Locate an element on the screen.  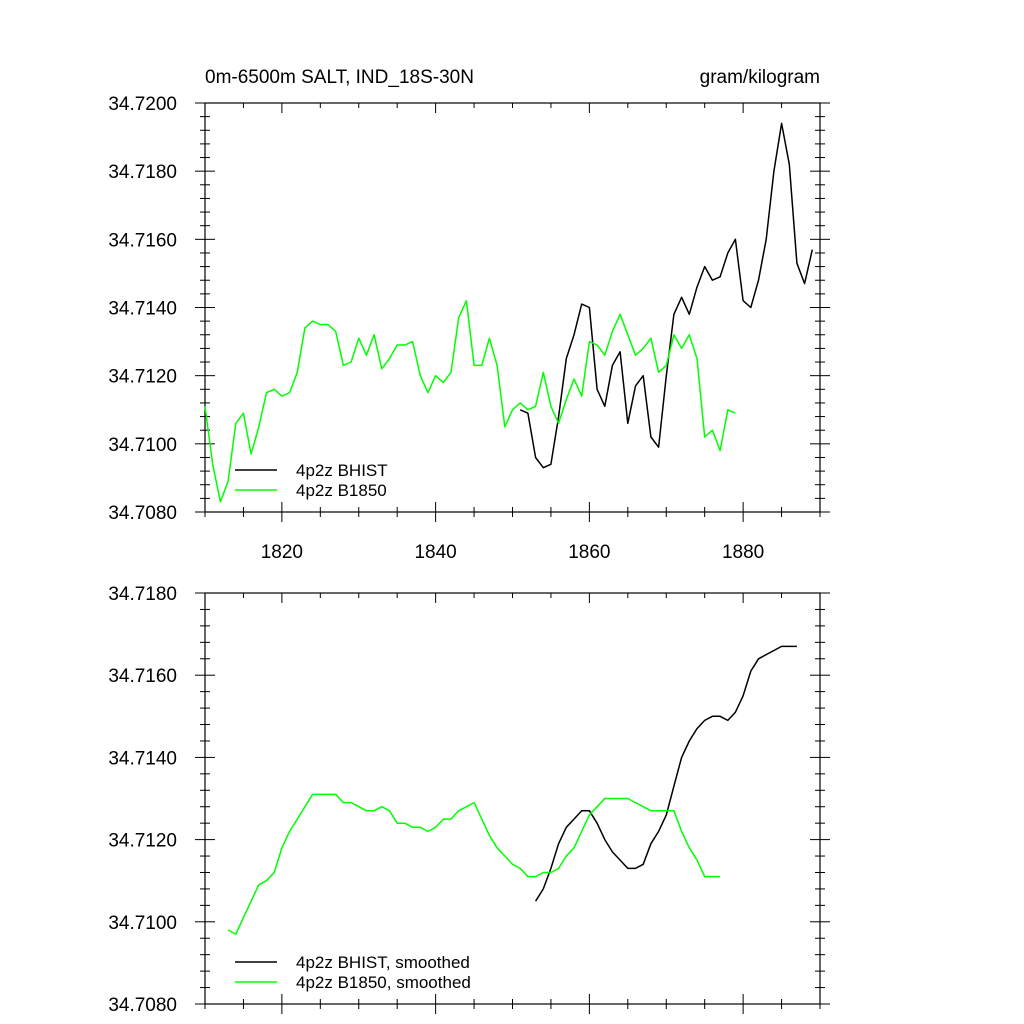
x-tick-label: 1820 is located at coordinates (282, 552).